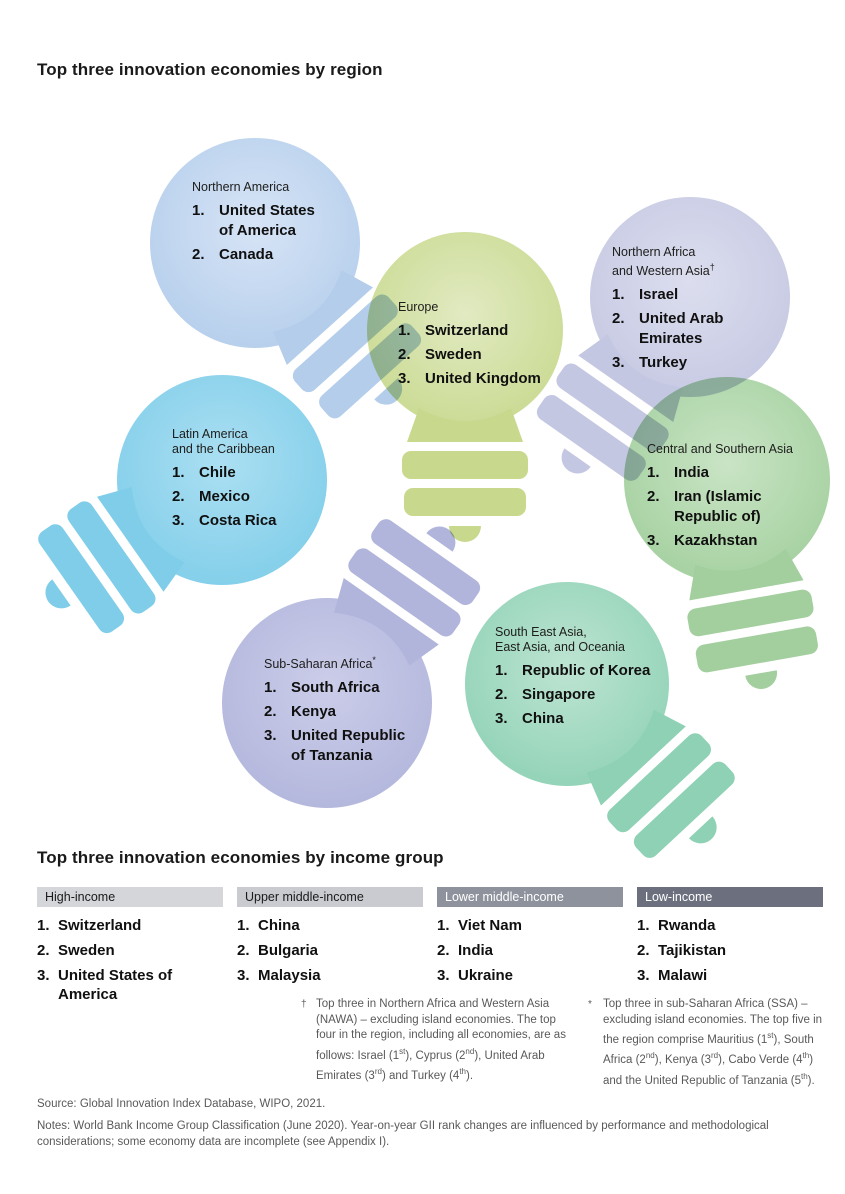  I want to click on income-rank-item: 1. China, so click(330, 925).